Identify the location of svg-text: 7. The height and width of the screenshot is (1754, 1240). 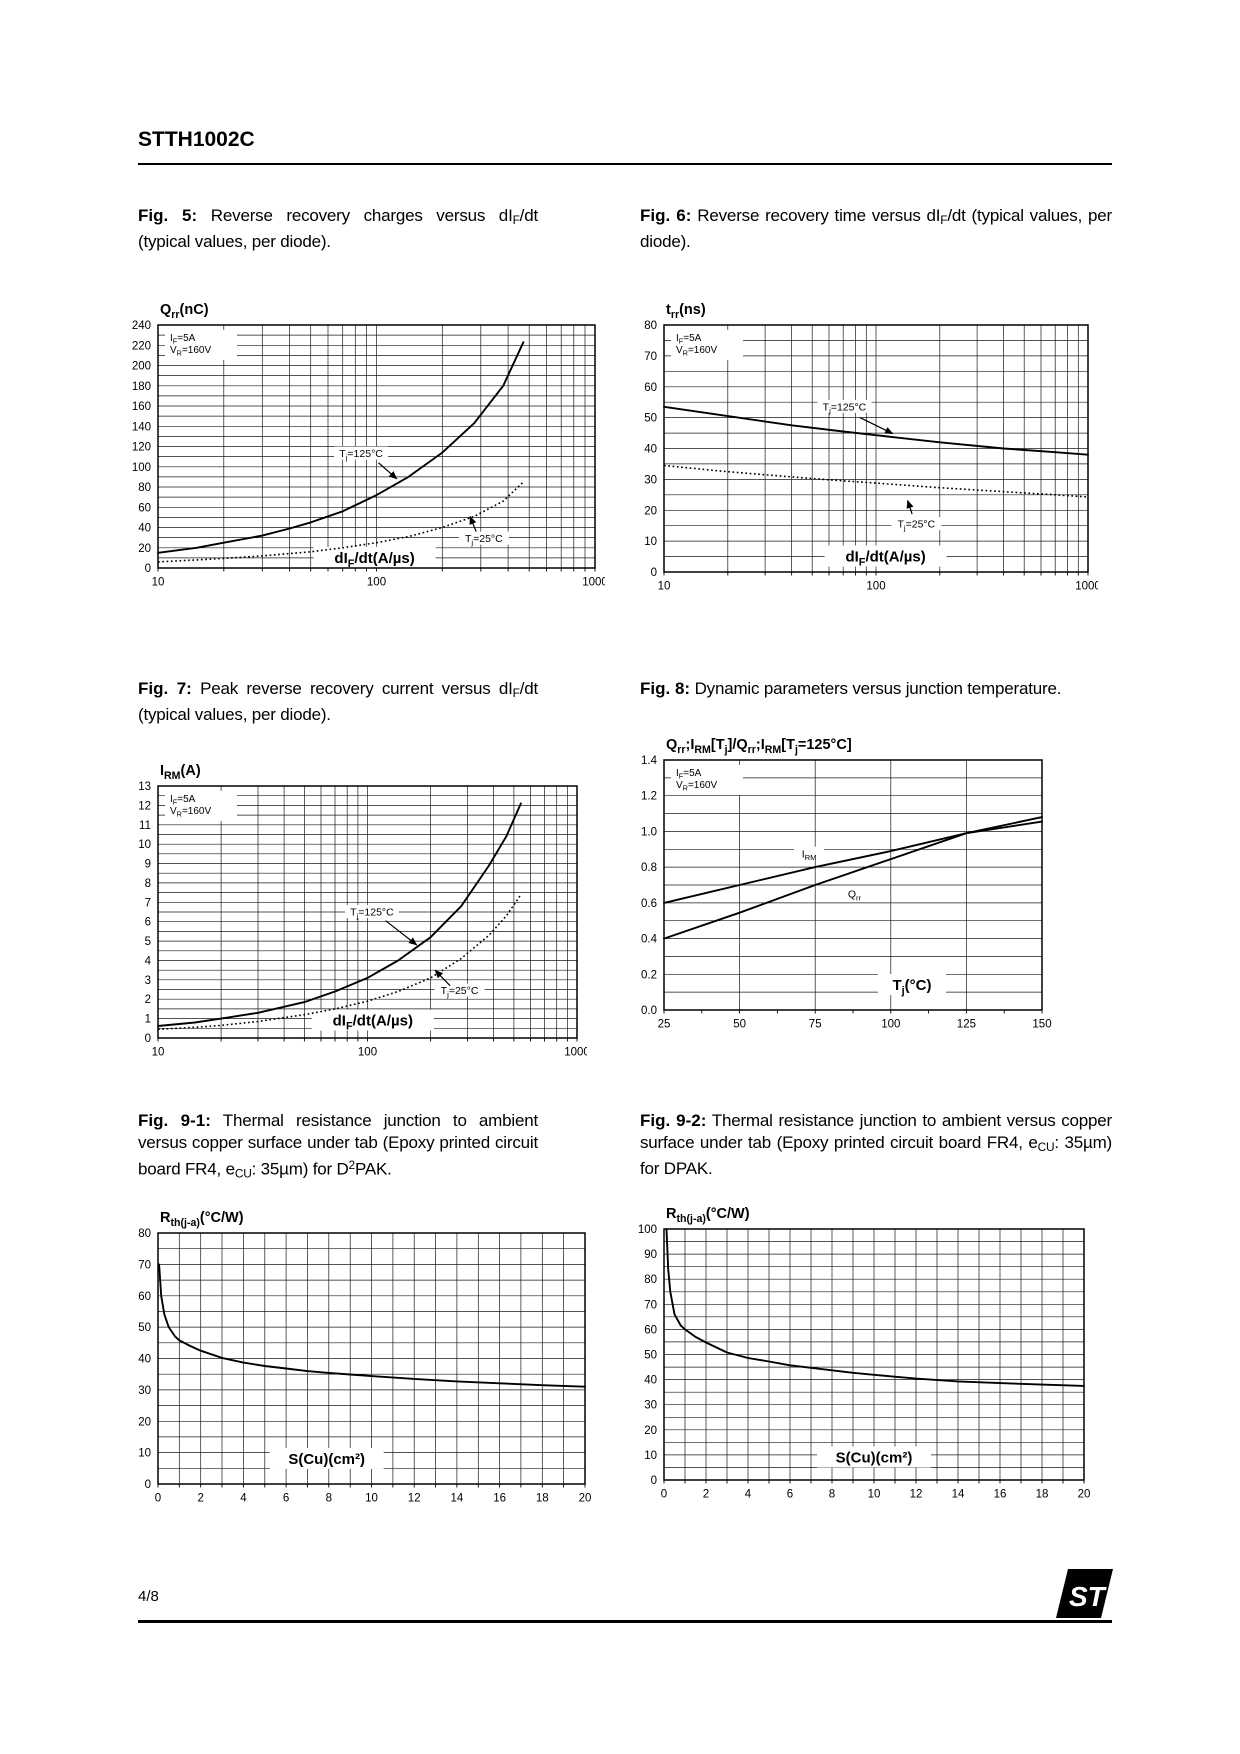
(148, 903).